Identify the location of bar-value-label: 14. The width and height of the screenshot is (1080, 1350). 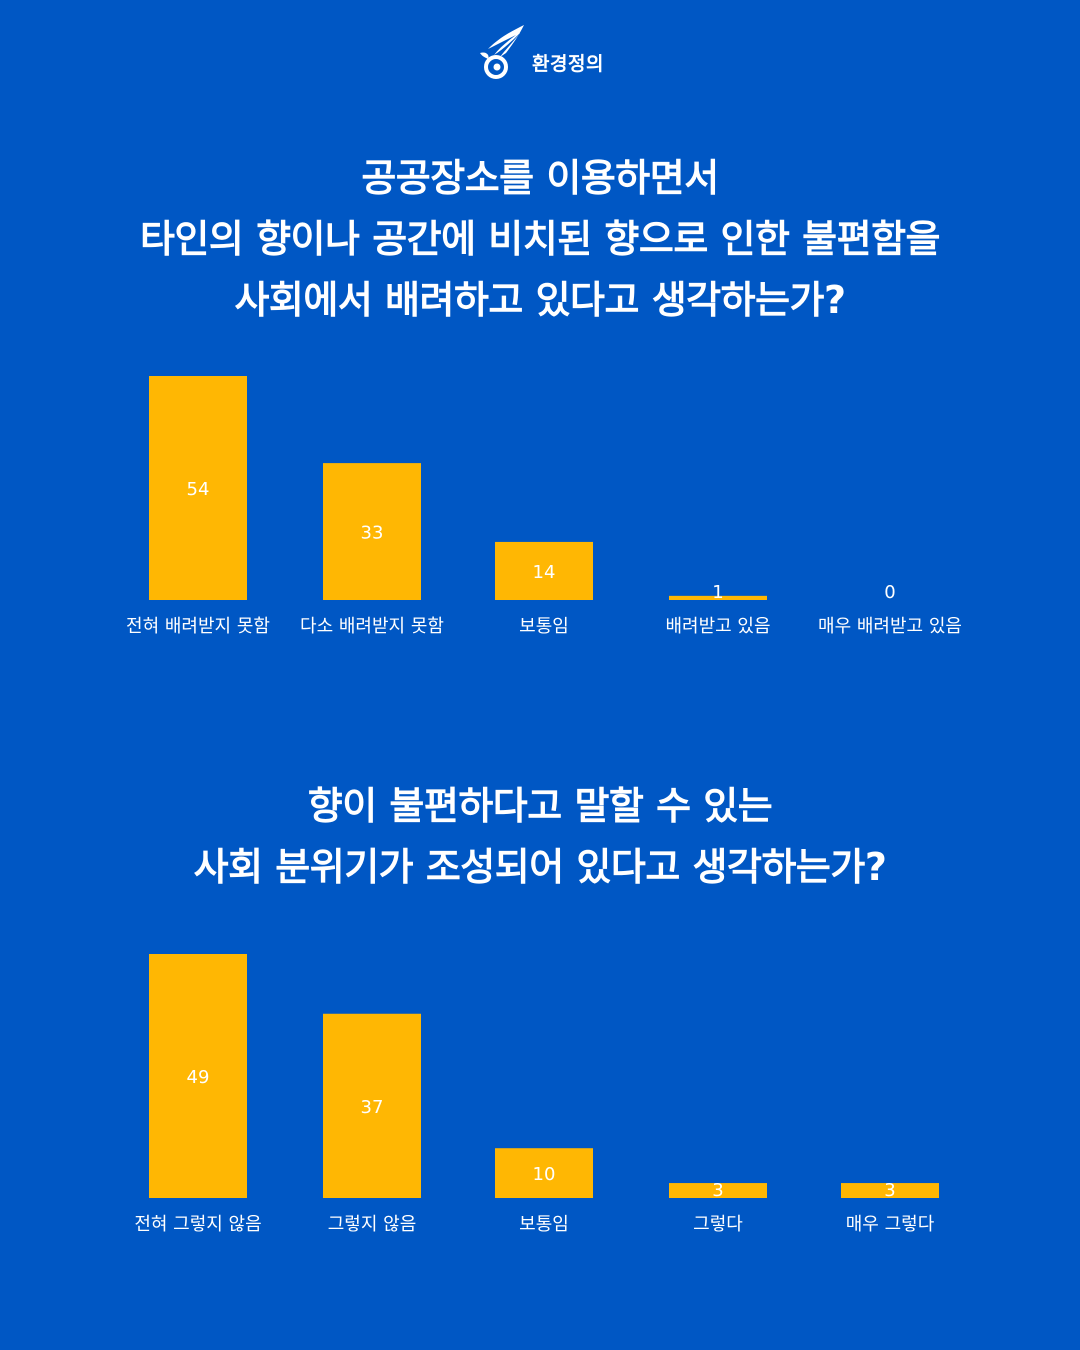
(544, 572).